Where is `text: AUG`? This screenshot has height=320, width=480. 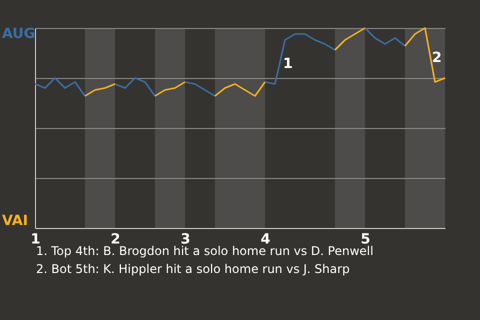
text: AUG is located at coordinates (19, 34).